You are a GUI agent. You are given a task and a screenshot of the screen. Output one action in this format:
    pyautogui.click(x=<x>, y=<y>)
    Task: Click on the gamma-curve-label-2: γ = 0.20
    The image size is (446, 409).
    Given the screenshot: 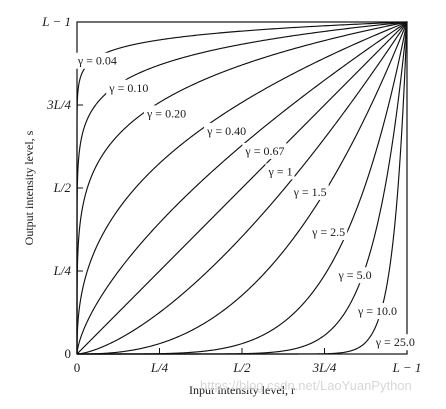 What is the action you would take?
    pyautogui.click(x=166, y=113)
    